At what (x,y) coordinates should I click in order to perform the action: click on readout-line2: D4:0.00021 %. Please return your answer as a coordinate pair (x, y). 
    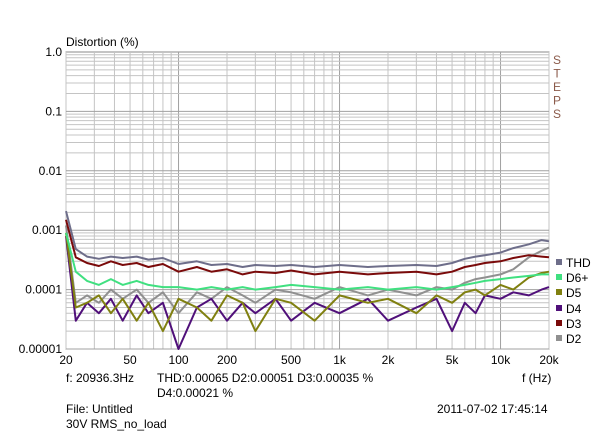
    Looking at the image, I should click on (195, 393).